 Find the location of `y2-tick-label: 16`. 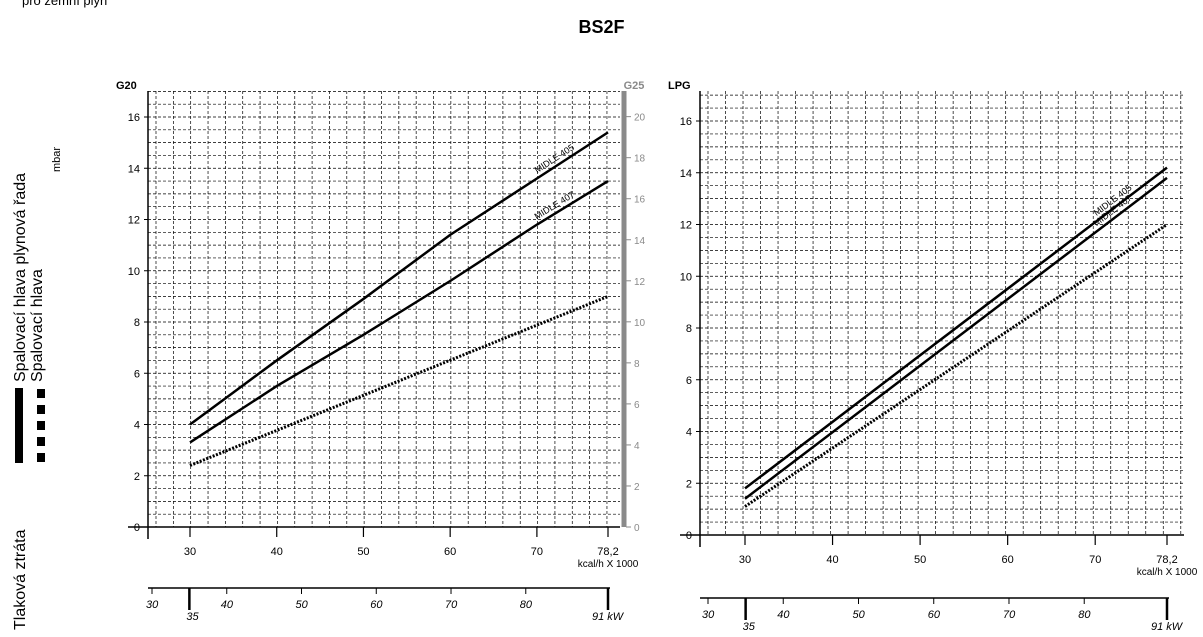

y2-tick-label: 16 is located at coordinates (640, 200).